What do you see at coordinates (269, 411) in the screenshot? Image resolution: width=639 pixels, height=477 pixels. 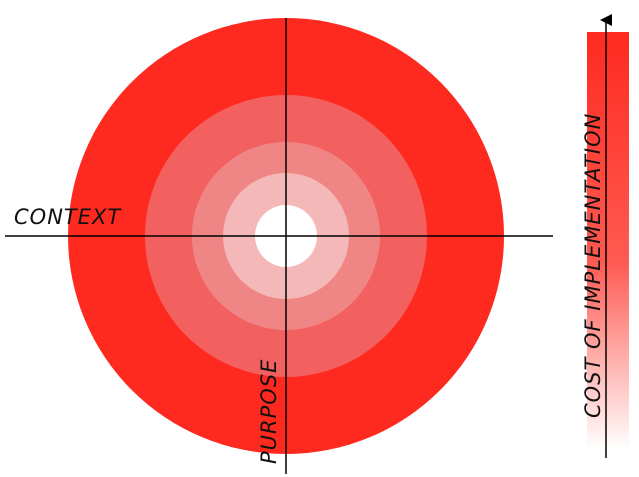 I see `purpose-label: PURPOSE` at bounding box center [269, 411].